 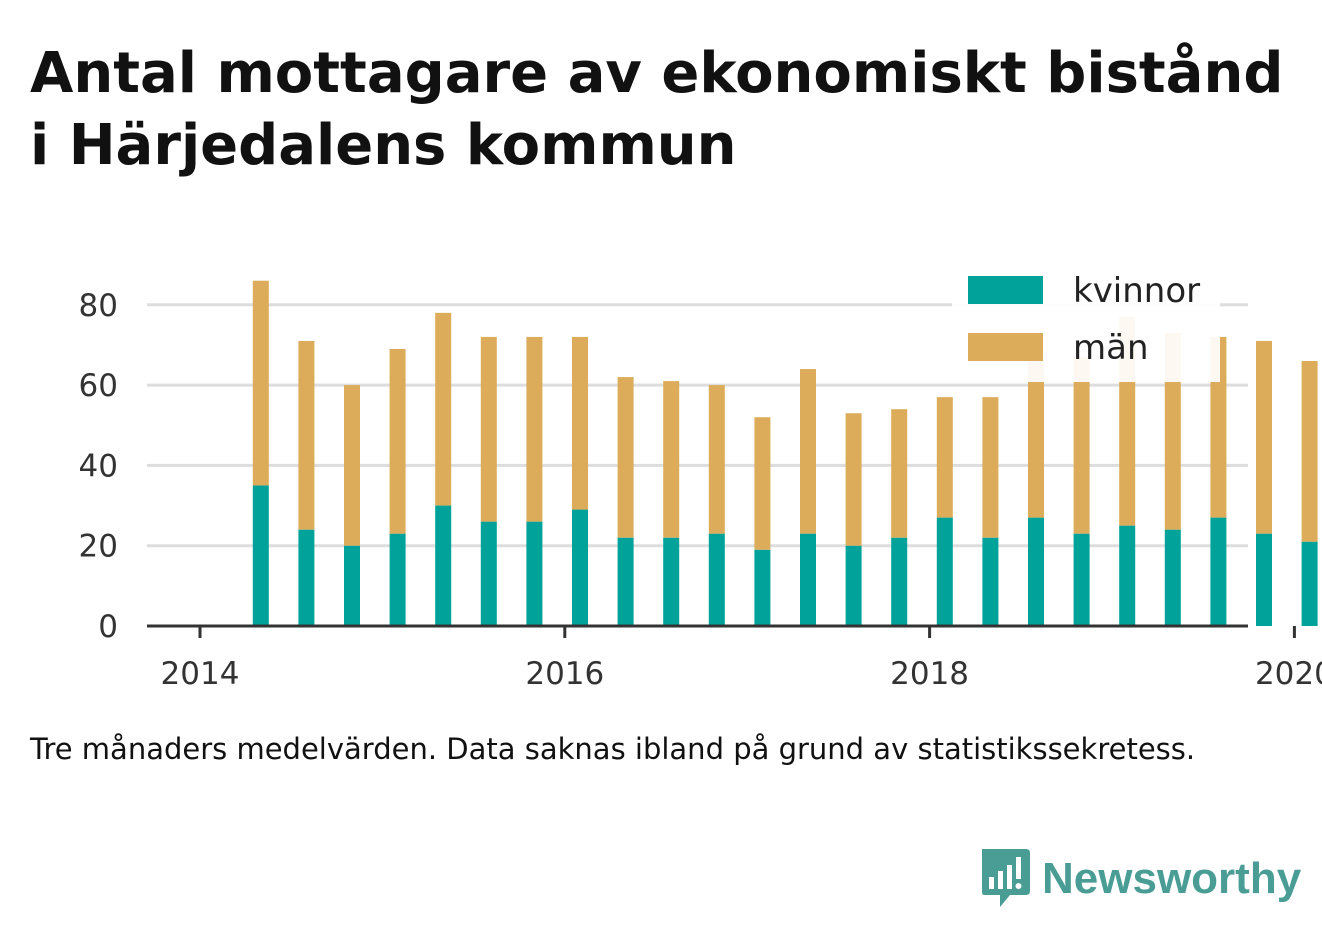 I want to click on y-tick-label: 40, so click(x=98, y=466).